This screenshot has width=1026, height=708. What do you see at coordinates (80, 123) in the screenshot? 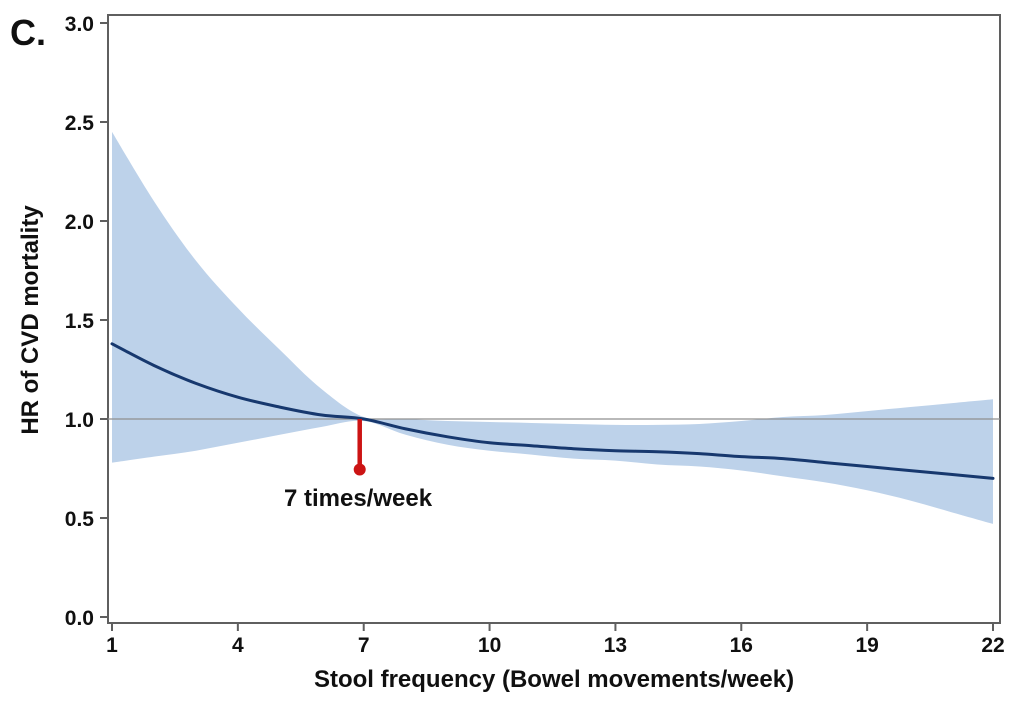
I see `y-tick-label: 2.5` at bounding box center [80, 123].